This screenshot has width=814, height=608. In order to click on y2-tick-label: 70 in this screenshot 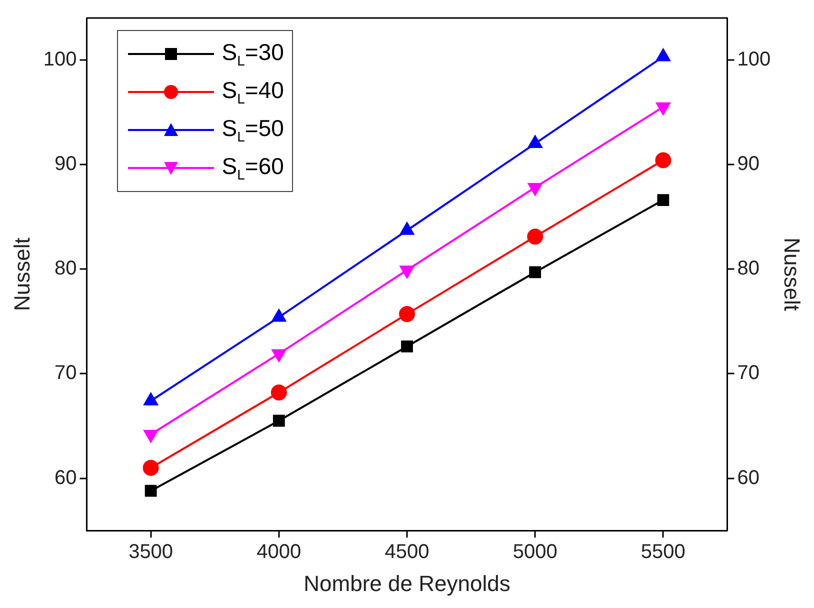, I will do `click(748, 373)`.